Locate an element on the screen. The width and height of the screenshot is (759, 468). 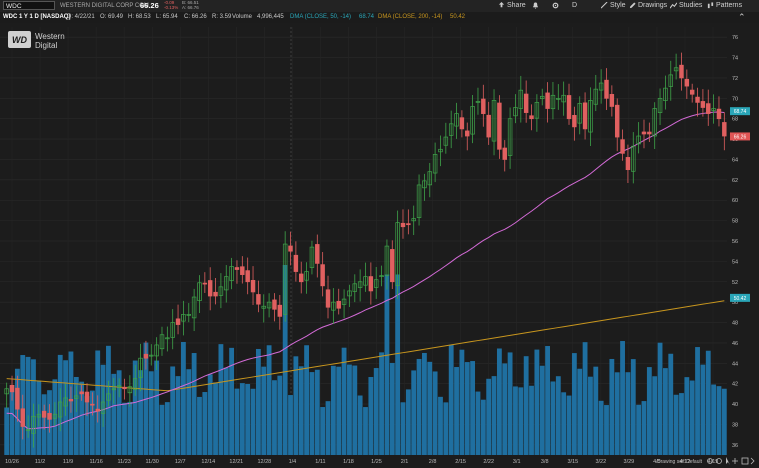
info-volume-label: Volume is located at coordinates (242, 17).